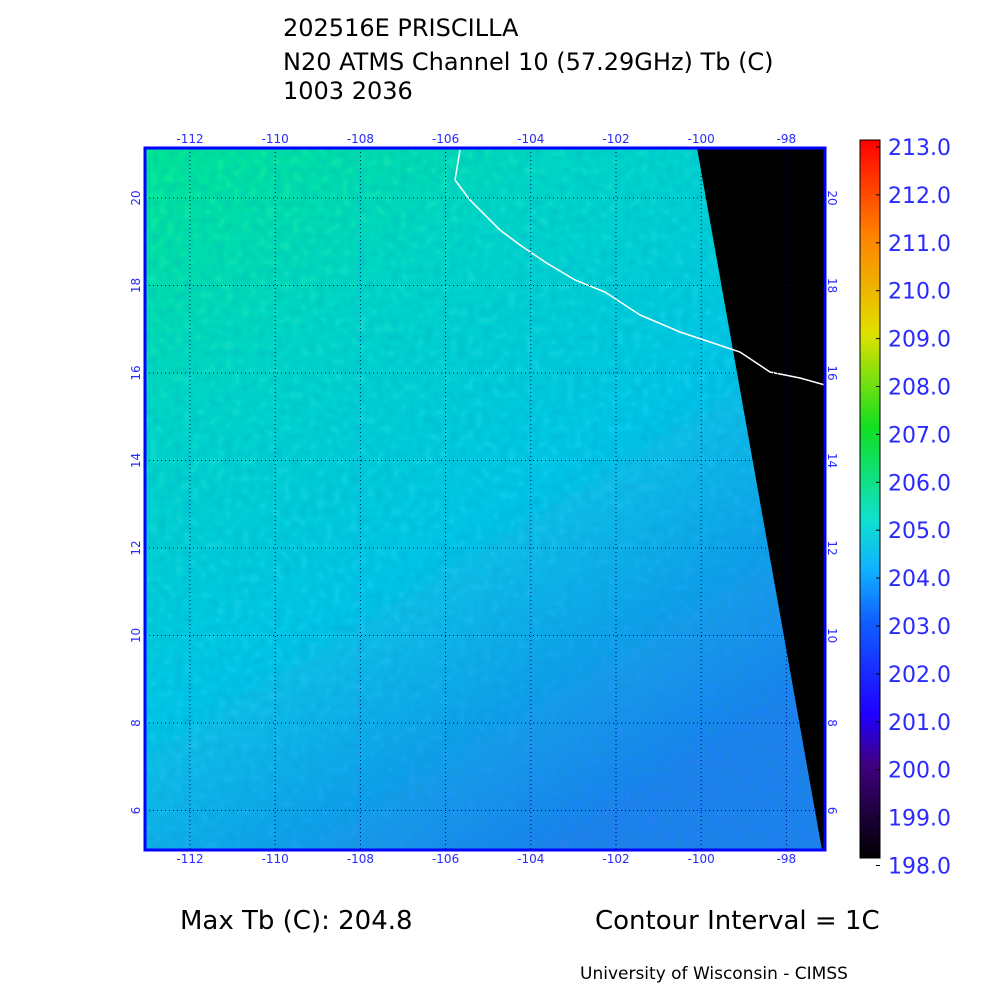 This screenshot has height=1000, width=1000. I want to click on title-line: N20 ATMS Channel 10 (57.29GHz) Tb (C), so click(528, 62).